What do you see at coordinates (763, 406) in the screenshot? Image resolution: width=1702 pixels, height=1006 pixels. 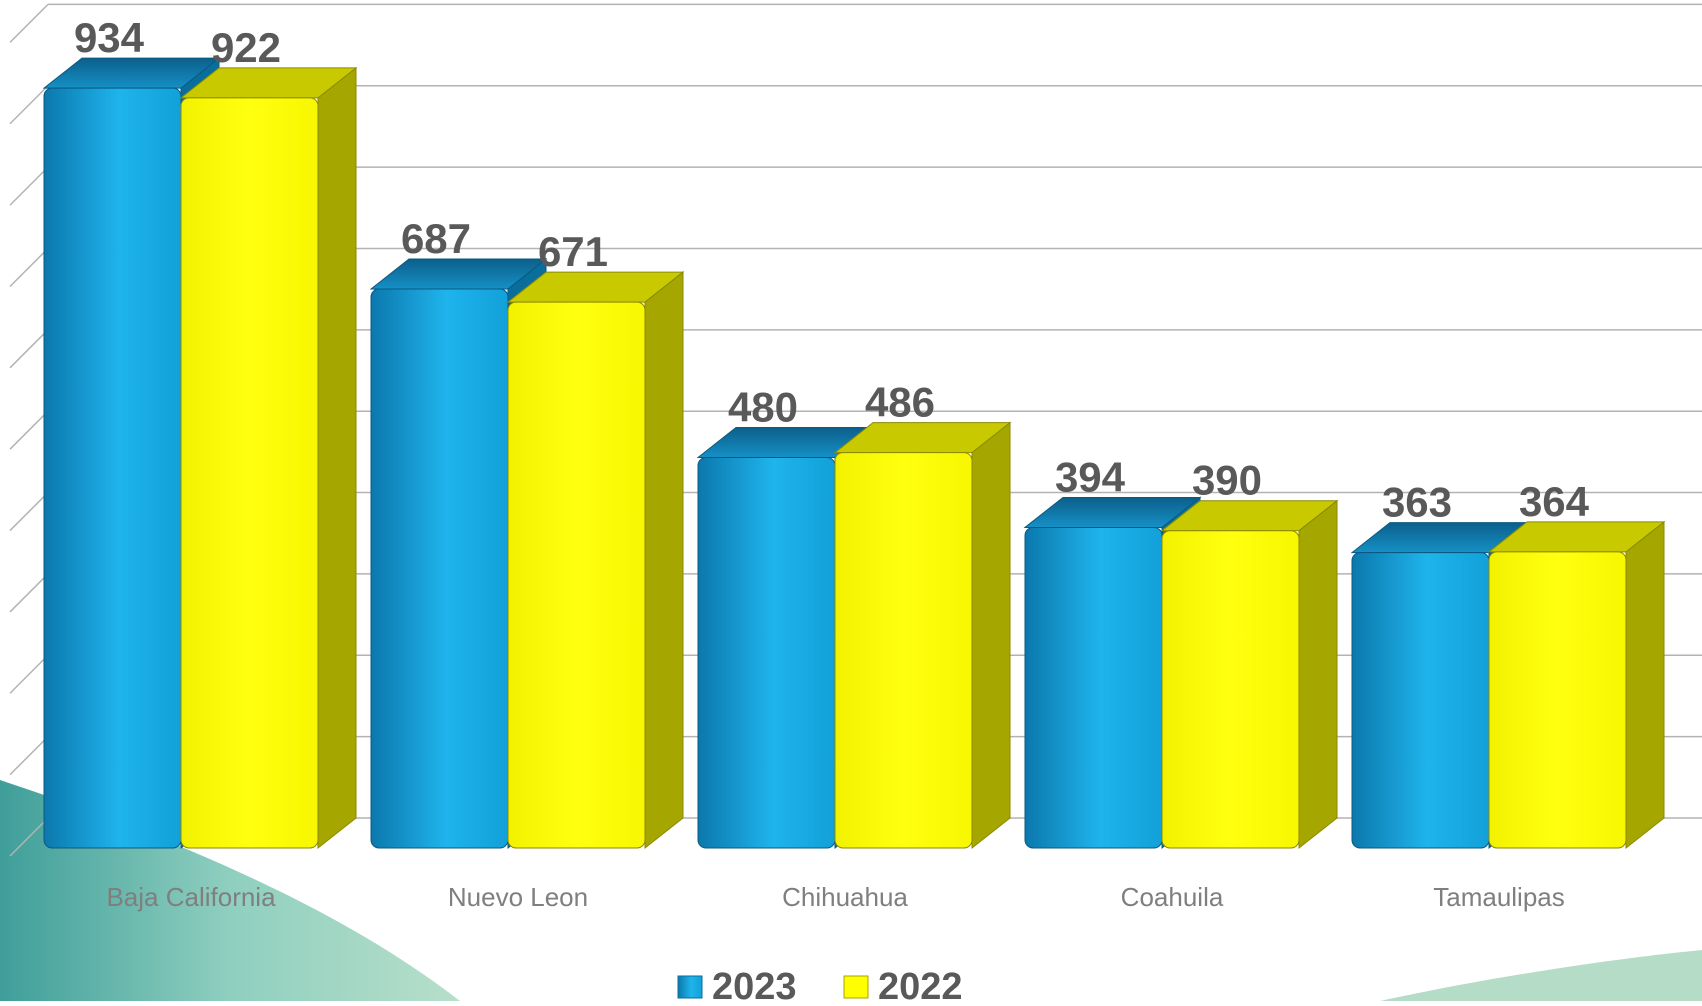 I see `data-label-2023-2: 480` at bounding box center [763, 406].